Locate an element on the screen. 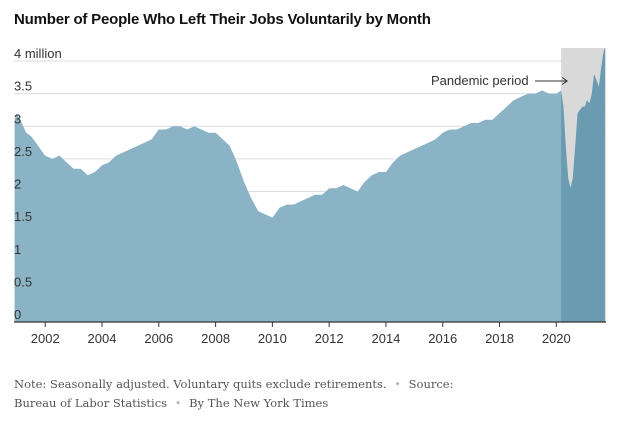  byline-text: By The New York Times is located at coordinates (259, 403).